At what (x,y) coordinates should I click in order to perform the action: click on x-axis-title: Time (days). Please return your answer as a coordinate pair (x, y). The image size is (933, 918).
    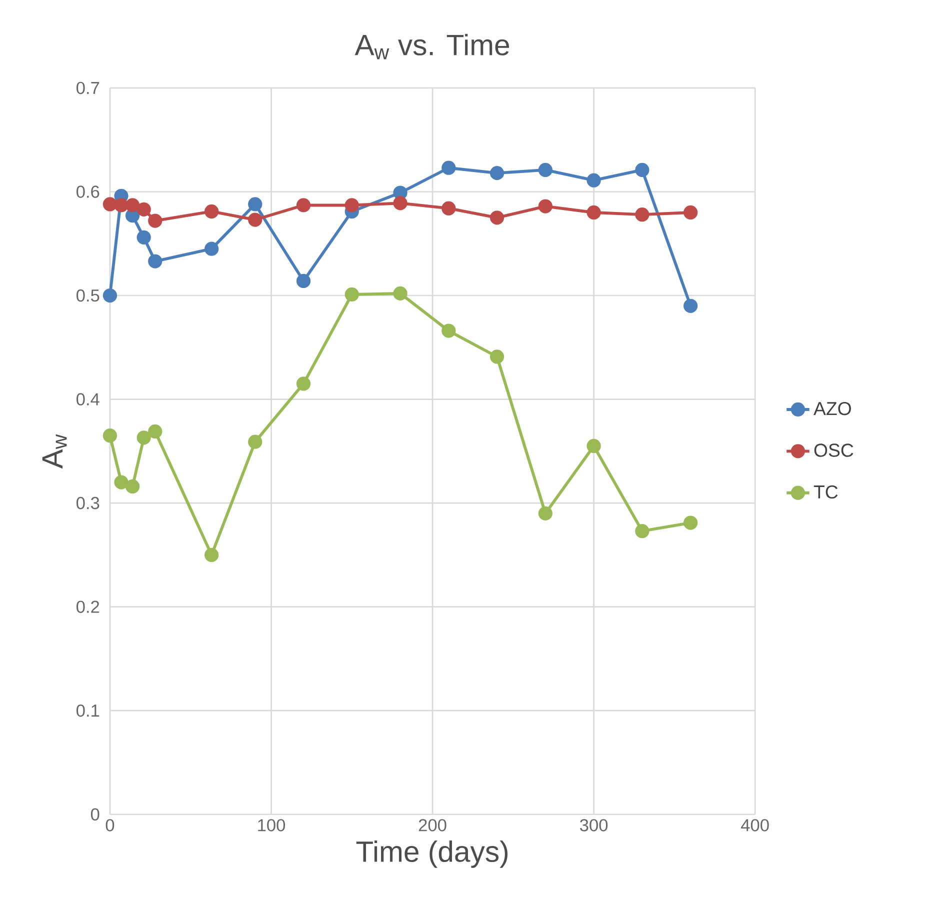
    Looking at the image, I should click on (432, 854).